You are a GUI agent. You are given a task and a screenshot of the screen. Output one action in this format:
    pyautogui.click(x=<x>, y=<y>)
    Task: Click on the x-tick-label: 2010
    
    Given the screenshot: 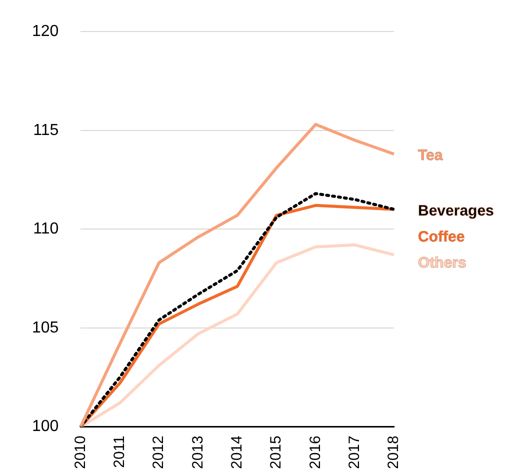 What is the action you would take?
    pyautogui.click(x=80, y=453)
    